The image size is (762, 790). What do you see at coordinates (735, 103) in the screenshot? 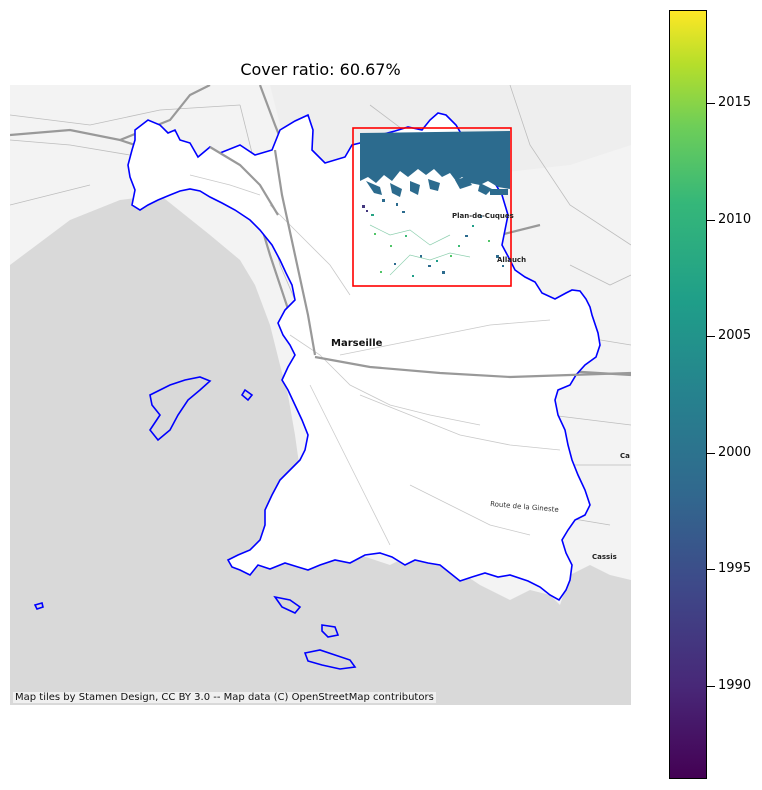
I see `colorbar-tick-label: 2015` at bounding box center [735, 103].